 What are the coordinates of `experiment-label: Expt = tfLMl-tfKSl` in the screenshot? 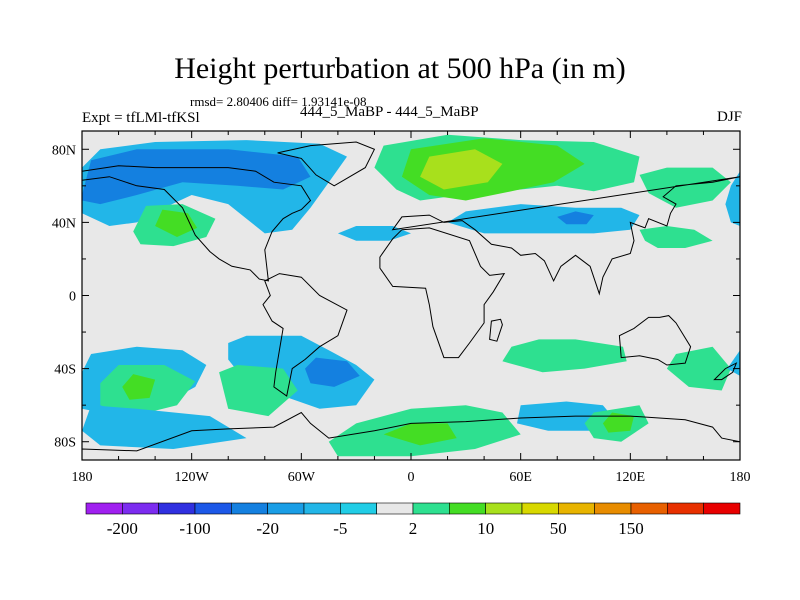 It's located at (141, 118).